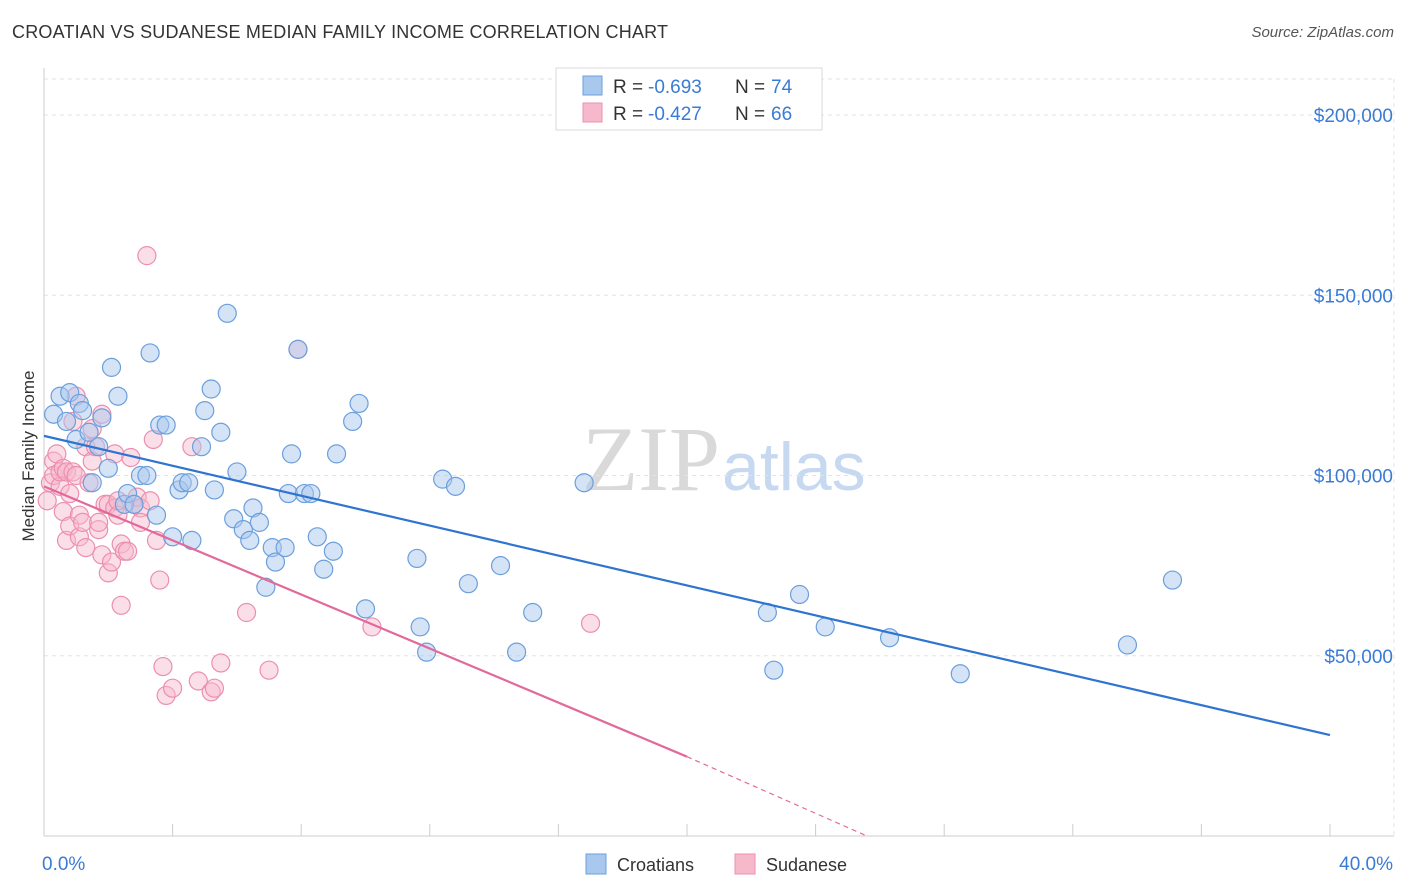 The width and height of the screenshot is (1406, 892). Describe the element at coordinates (782, 87) in the screenshot. I see `legend-n-value-croatians: 74` at that location.